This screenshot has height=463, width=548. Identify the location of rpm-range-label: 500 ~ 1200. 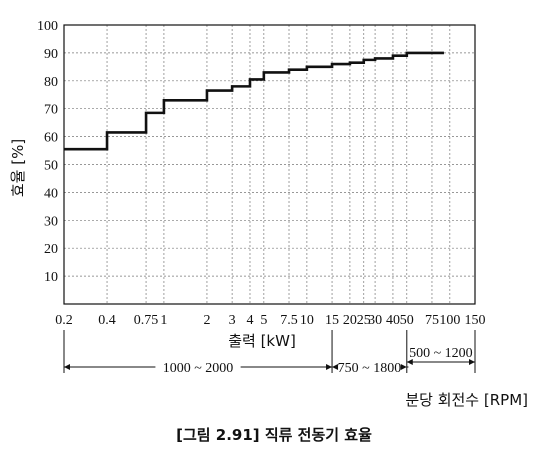
(441, 353).